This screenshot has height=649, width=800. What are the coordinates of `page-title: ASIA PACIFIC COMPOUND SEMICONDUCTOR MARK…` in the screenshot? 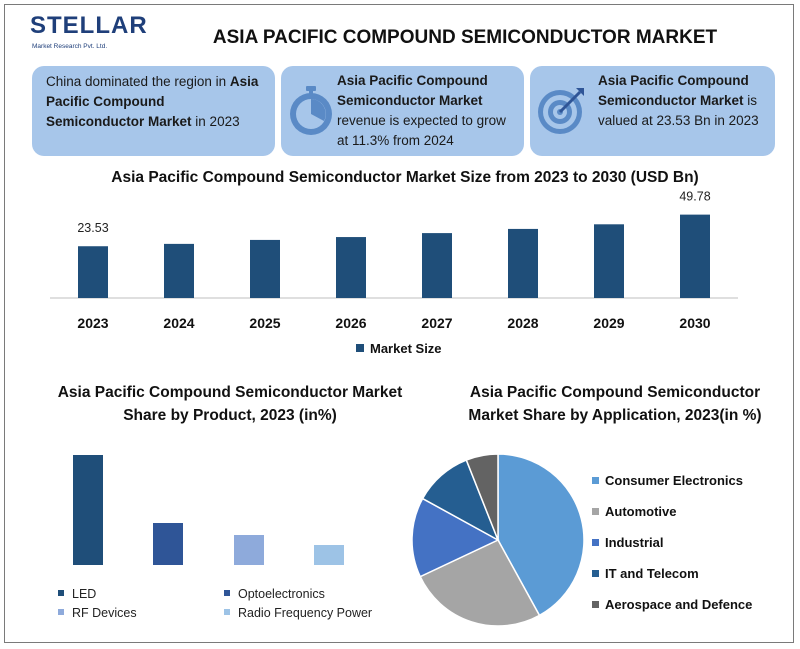 It's located at (465, 37).